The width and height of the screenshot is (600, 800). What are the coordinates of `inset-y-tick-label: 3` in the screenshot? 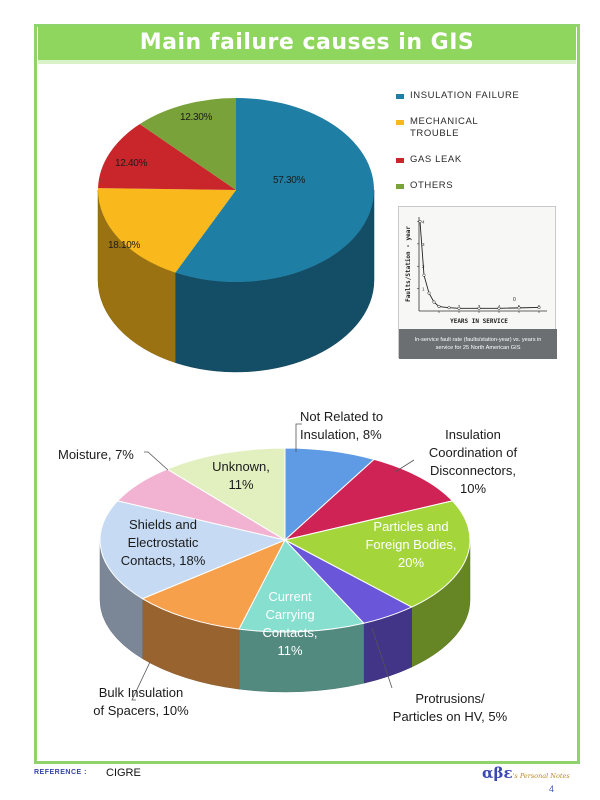 It's located at (423, 244).